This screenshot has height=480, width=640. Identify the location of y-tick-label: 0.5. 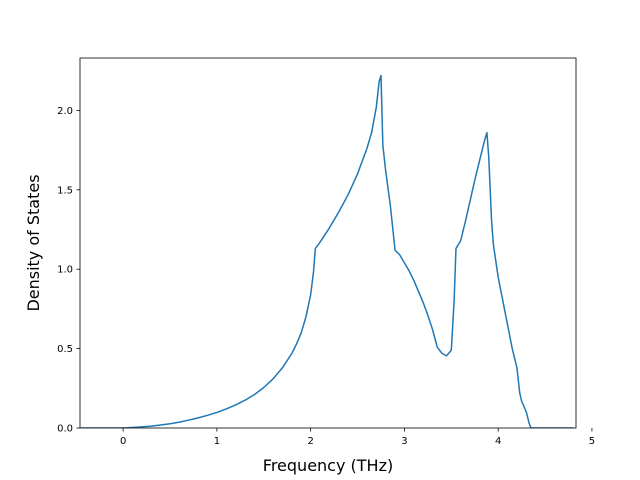
(65, 349).